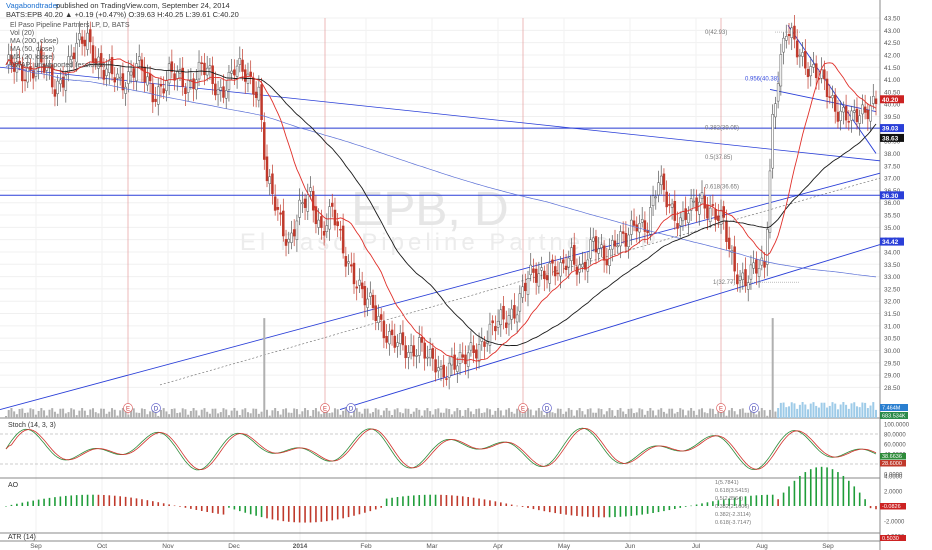 The image size is (932, 550). What do you see at coordinates (892, 166) in the screenshot?
I see `price-tick-label: 37.50` at bounding box center [892, 166].